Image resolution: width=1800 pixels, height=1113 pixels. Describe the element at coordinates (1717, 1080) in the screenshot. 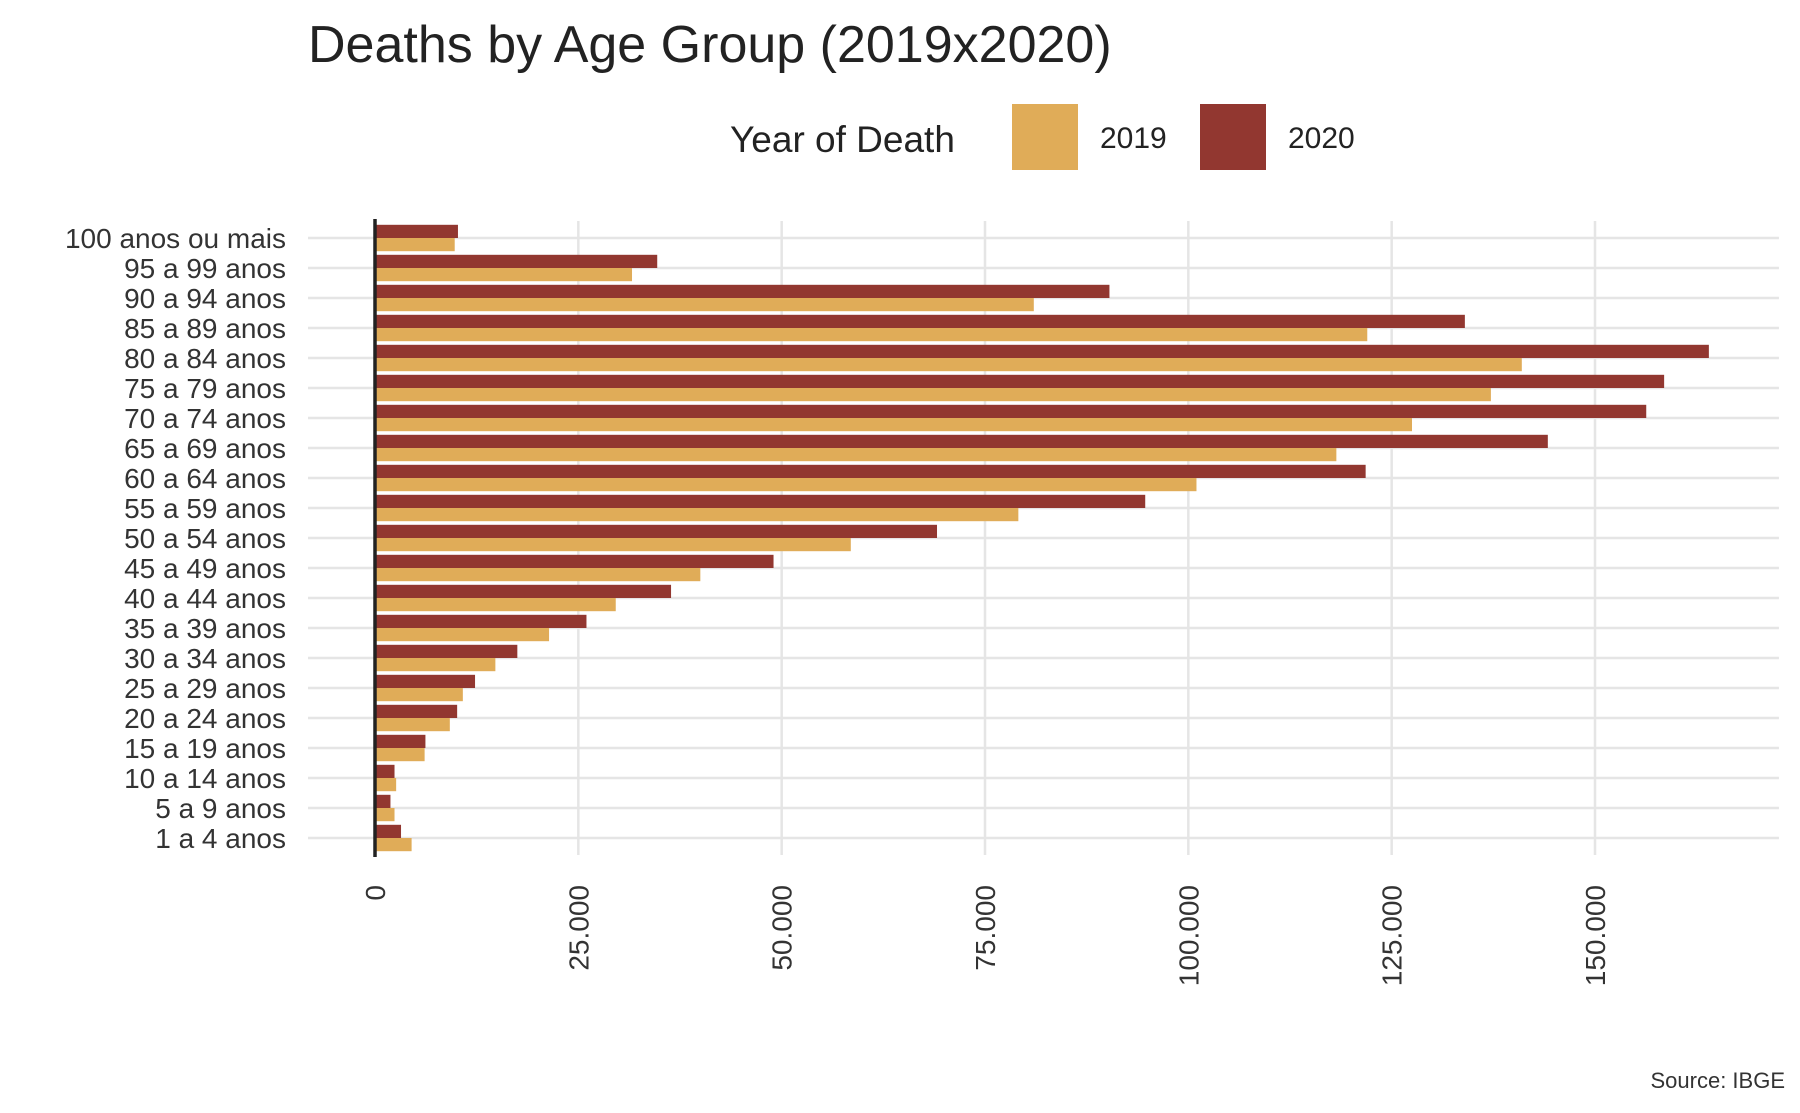

I see `source-caption: Source: IBGE` at that location.